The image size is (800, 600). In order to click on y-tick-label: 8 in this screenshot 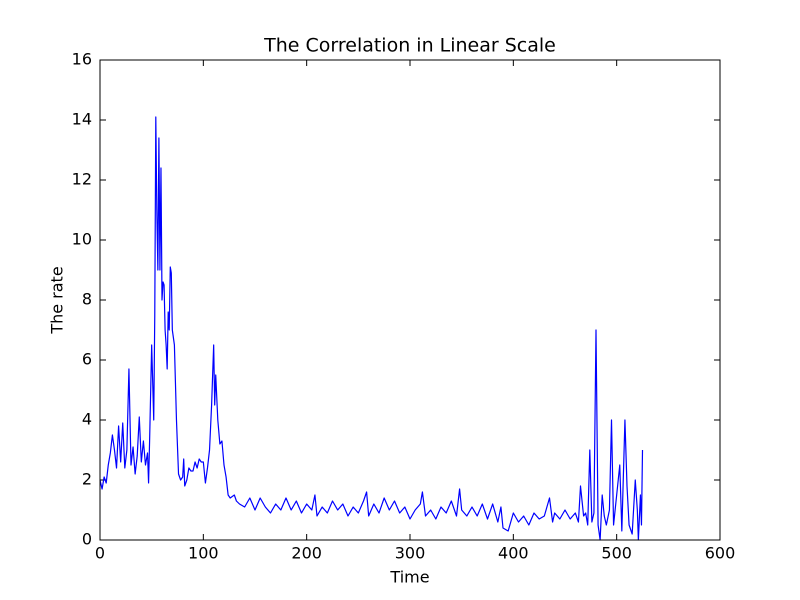, I will do `click(87, 299)`.